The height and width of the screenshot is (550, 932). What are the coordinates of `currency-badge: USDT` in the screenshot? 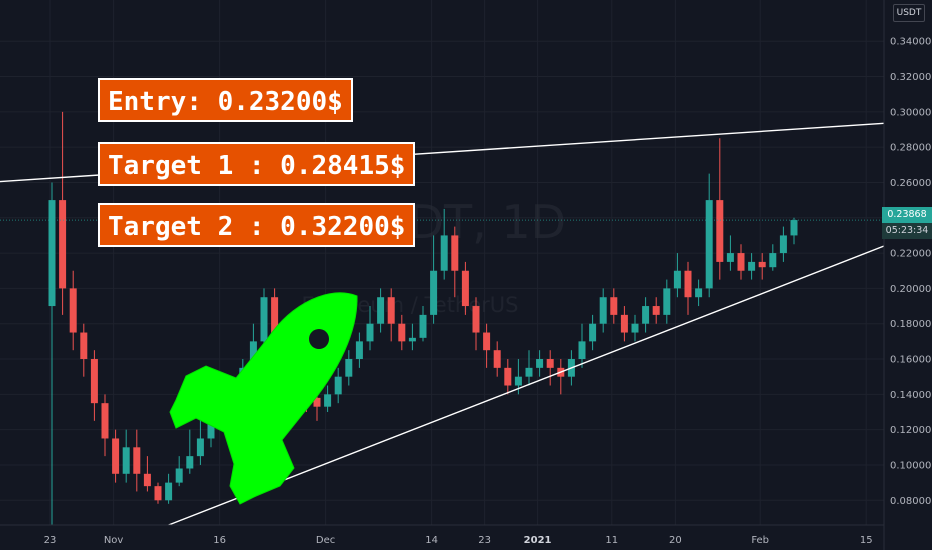 It's located at (909, 13).